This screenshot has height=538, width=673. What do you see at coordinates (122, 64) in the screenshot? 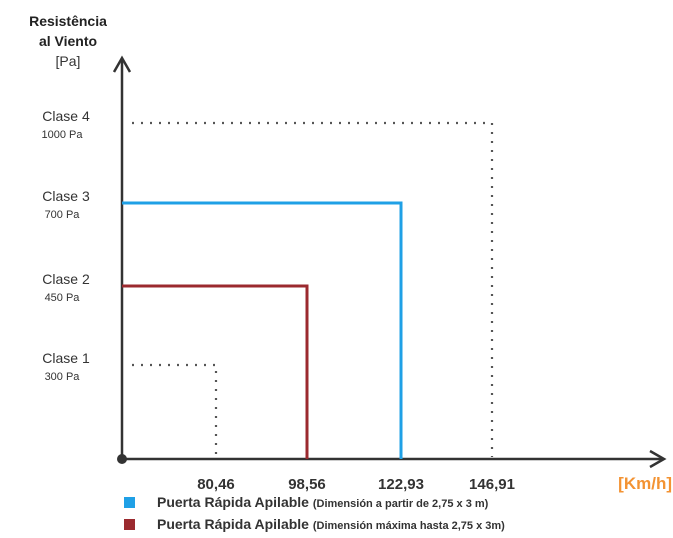
I see `y-axis-arrow` at bounding box center [122, 64].